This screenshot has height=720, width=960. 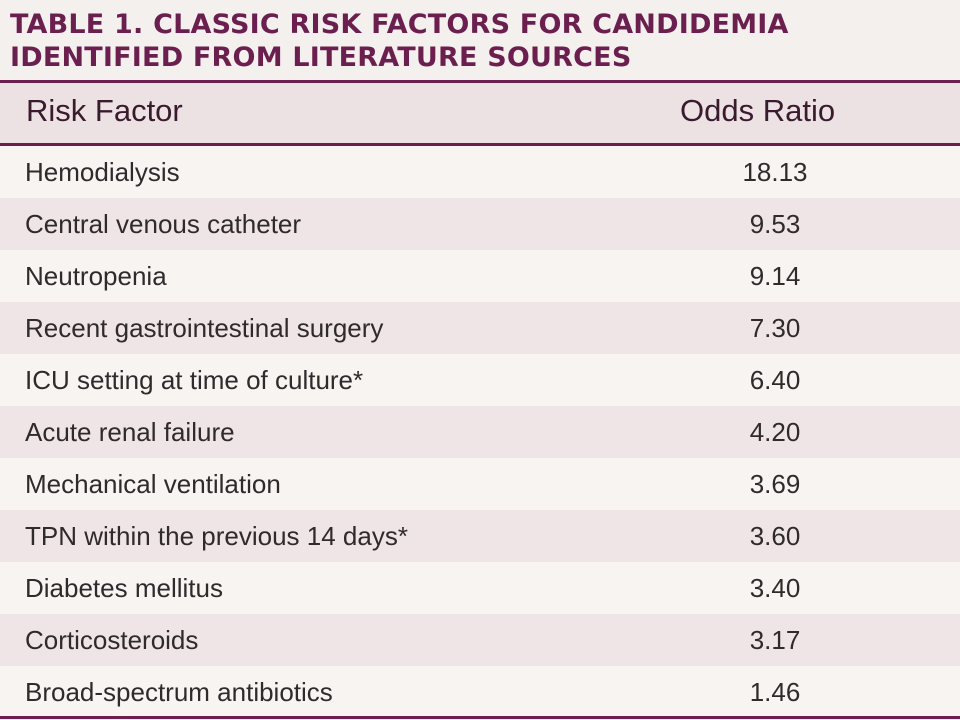 I want to click on odds-ratio-cell: 9.53, so click(x=775, y=224).